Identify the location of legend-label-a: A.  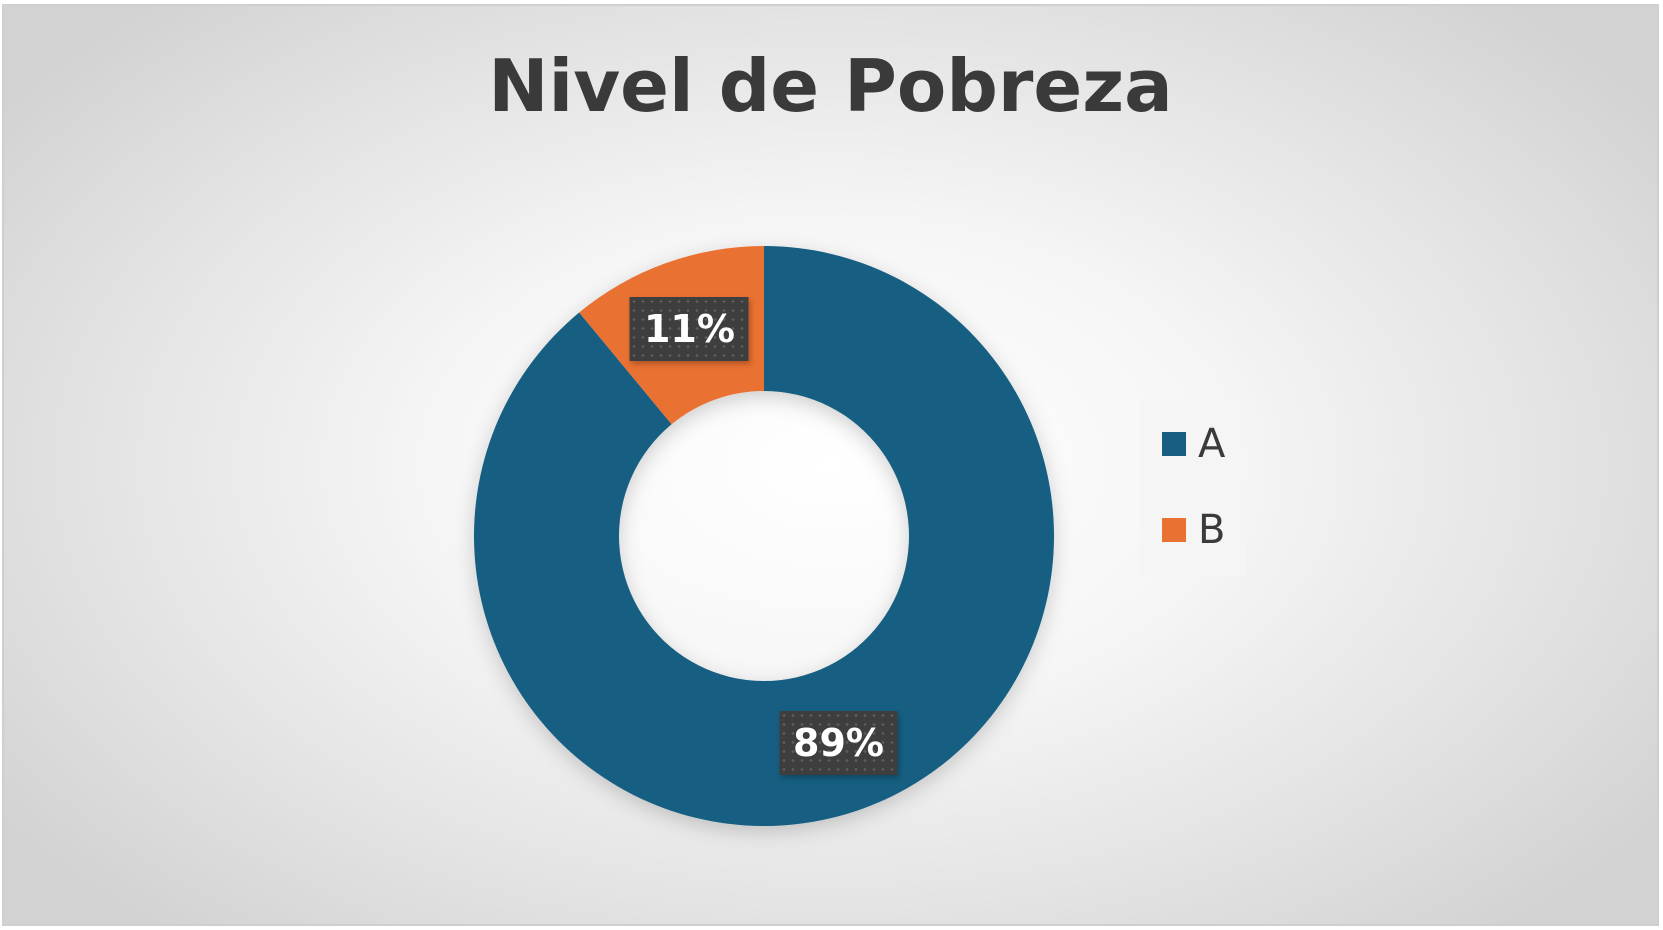
(1212, 444).